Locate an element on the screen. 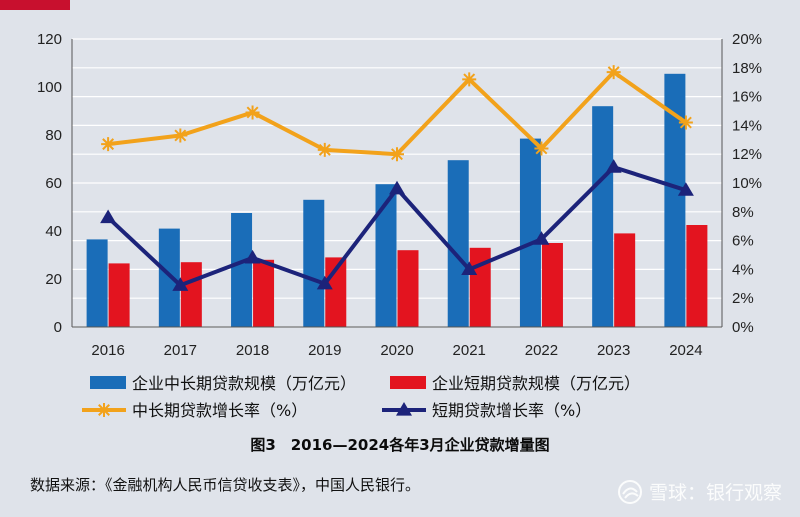 The image size is (800, 517). snowball-logo-icon is located at coordinates (629, 491).